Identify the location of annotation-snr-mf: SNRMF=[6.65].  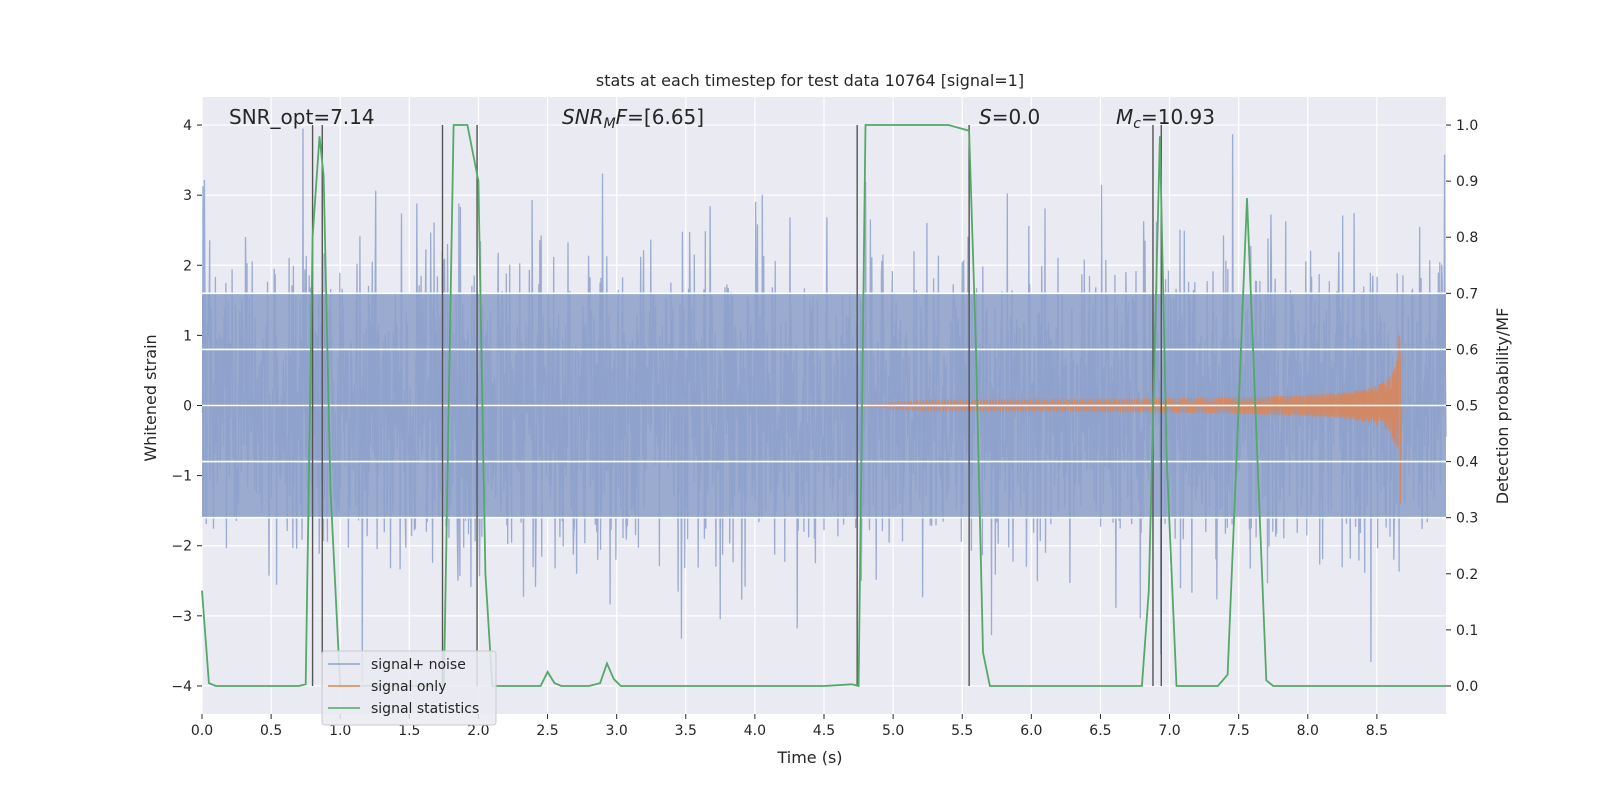
(633, 118).